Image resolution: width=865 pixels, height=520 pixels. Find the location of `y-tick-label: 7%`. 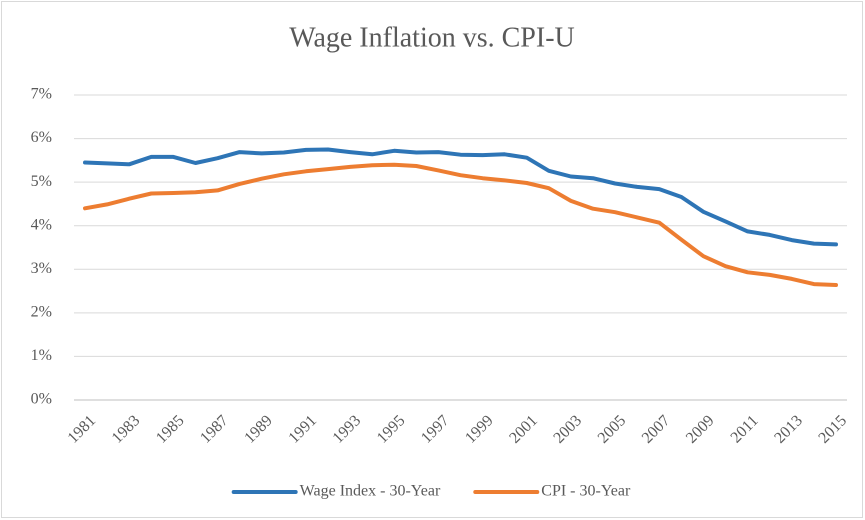

y-tick-label: 7% is located at coordinates (41, 94).